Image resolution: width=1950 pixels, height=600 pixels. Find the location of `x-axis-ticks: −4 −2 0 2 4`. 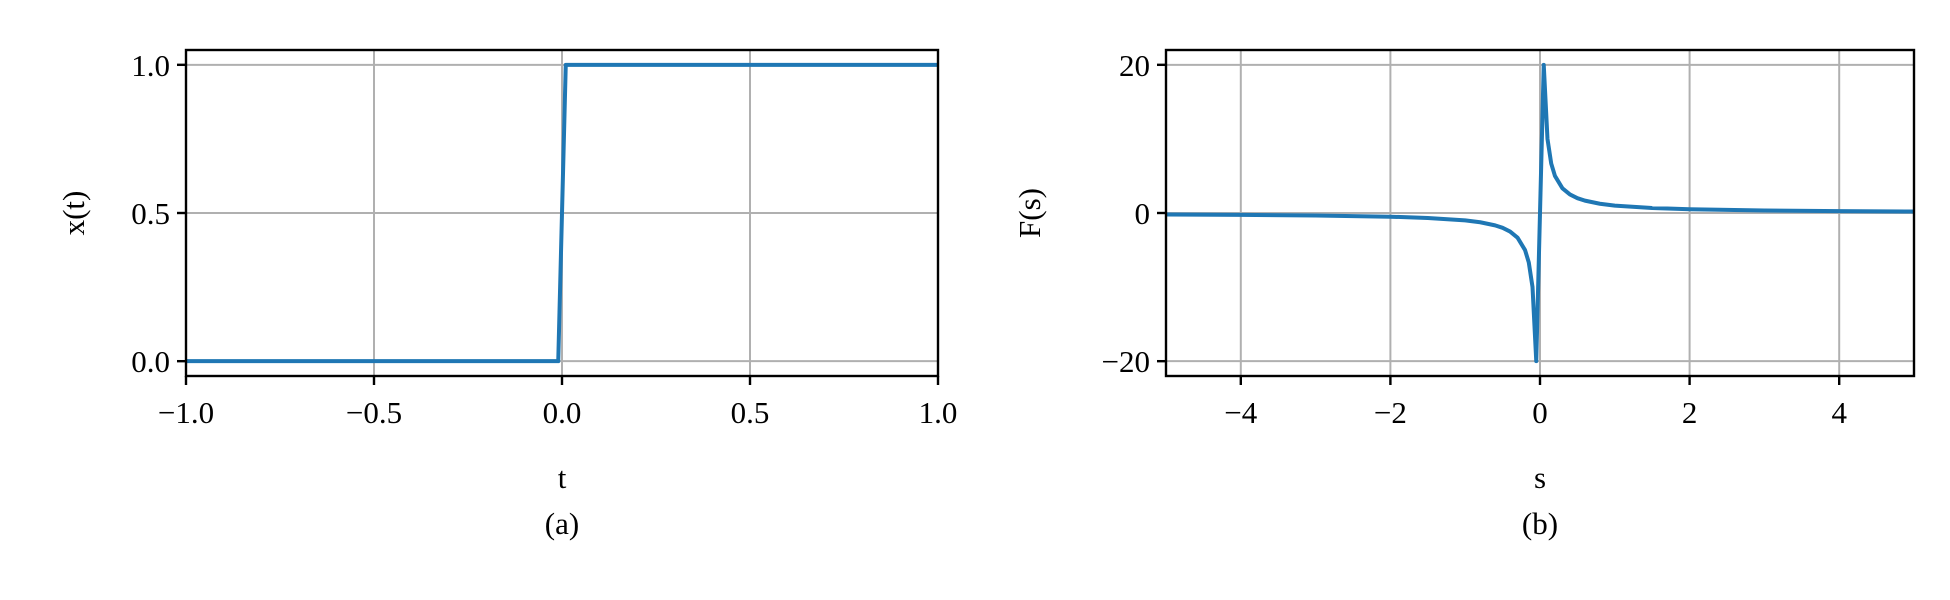

x-axis-ticks: −4 −2 0 2 4 is located at coordinates (1535, 403).